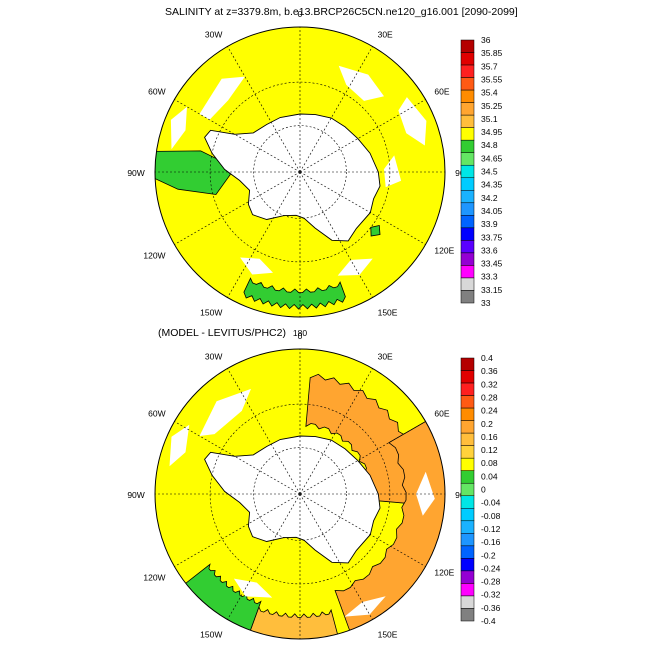 Image resolution: width=647 pixels, height=647 pixels. What do you see at coordinates (492, 290) in the screenshot?
I see `colorbar-label: 33.15` at bounding box center [492, 290].